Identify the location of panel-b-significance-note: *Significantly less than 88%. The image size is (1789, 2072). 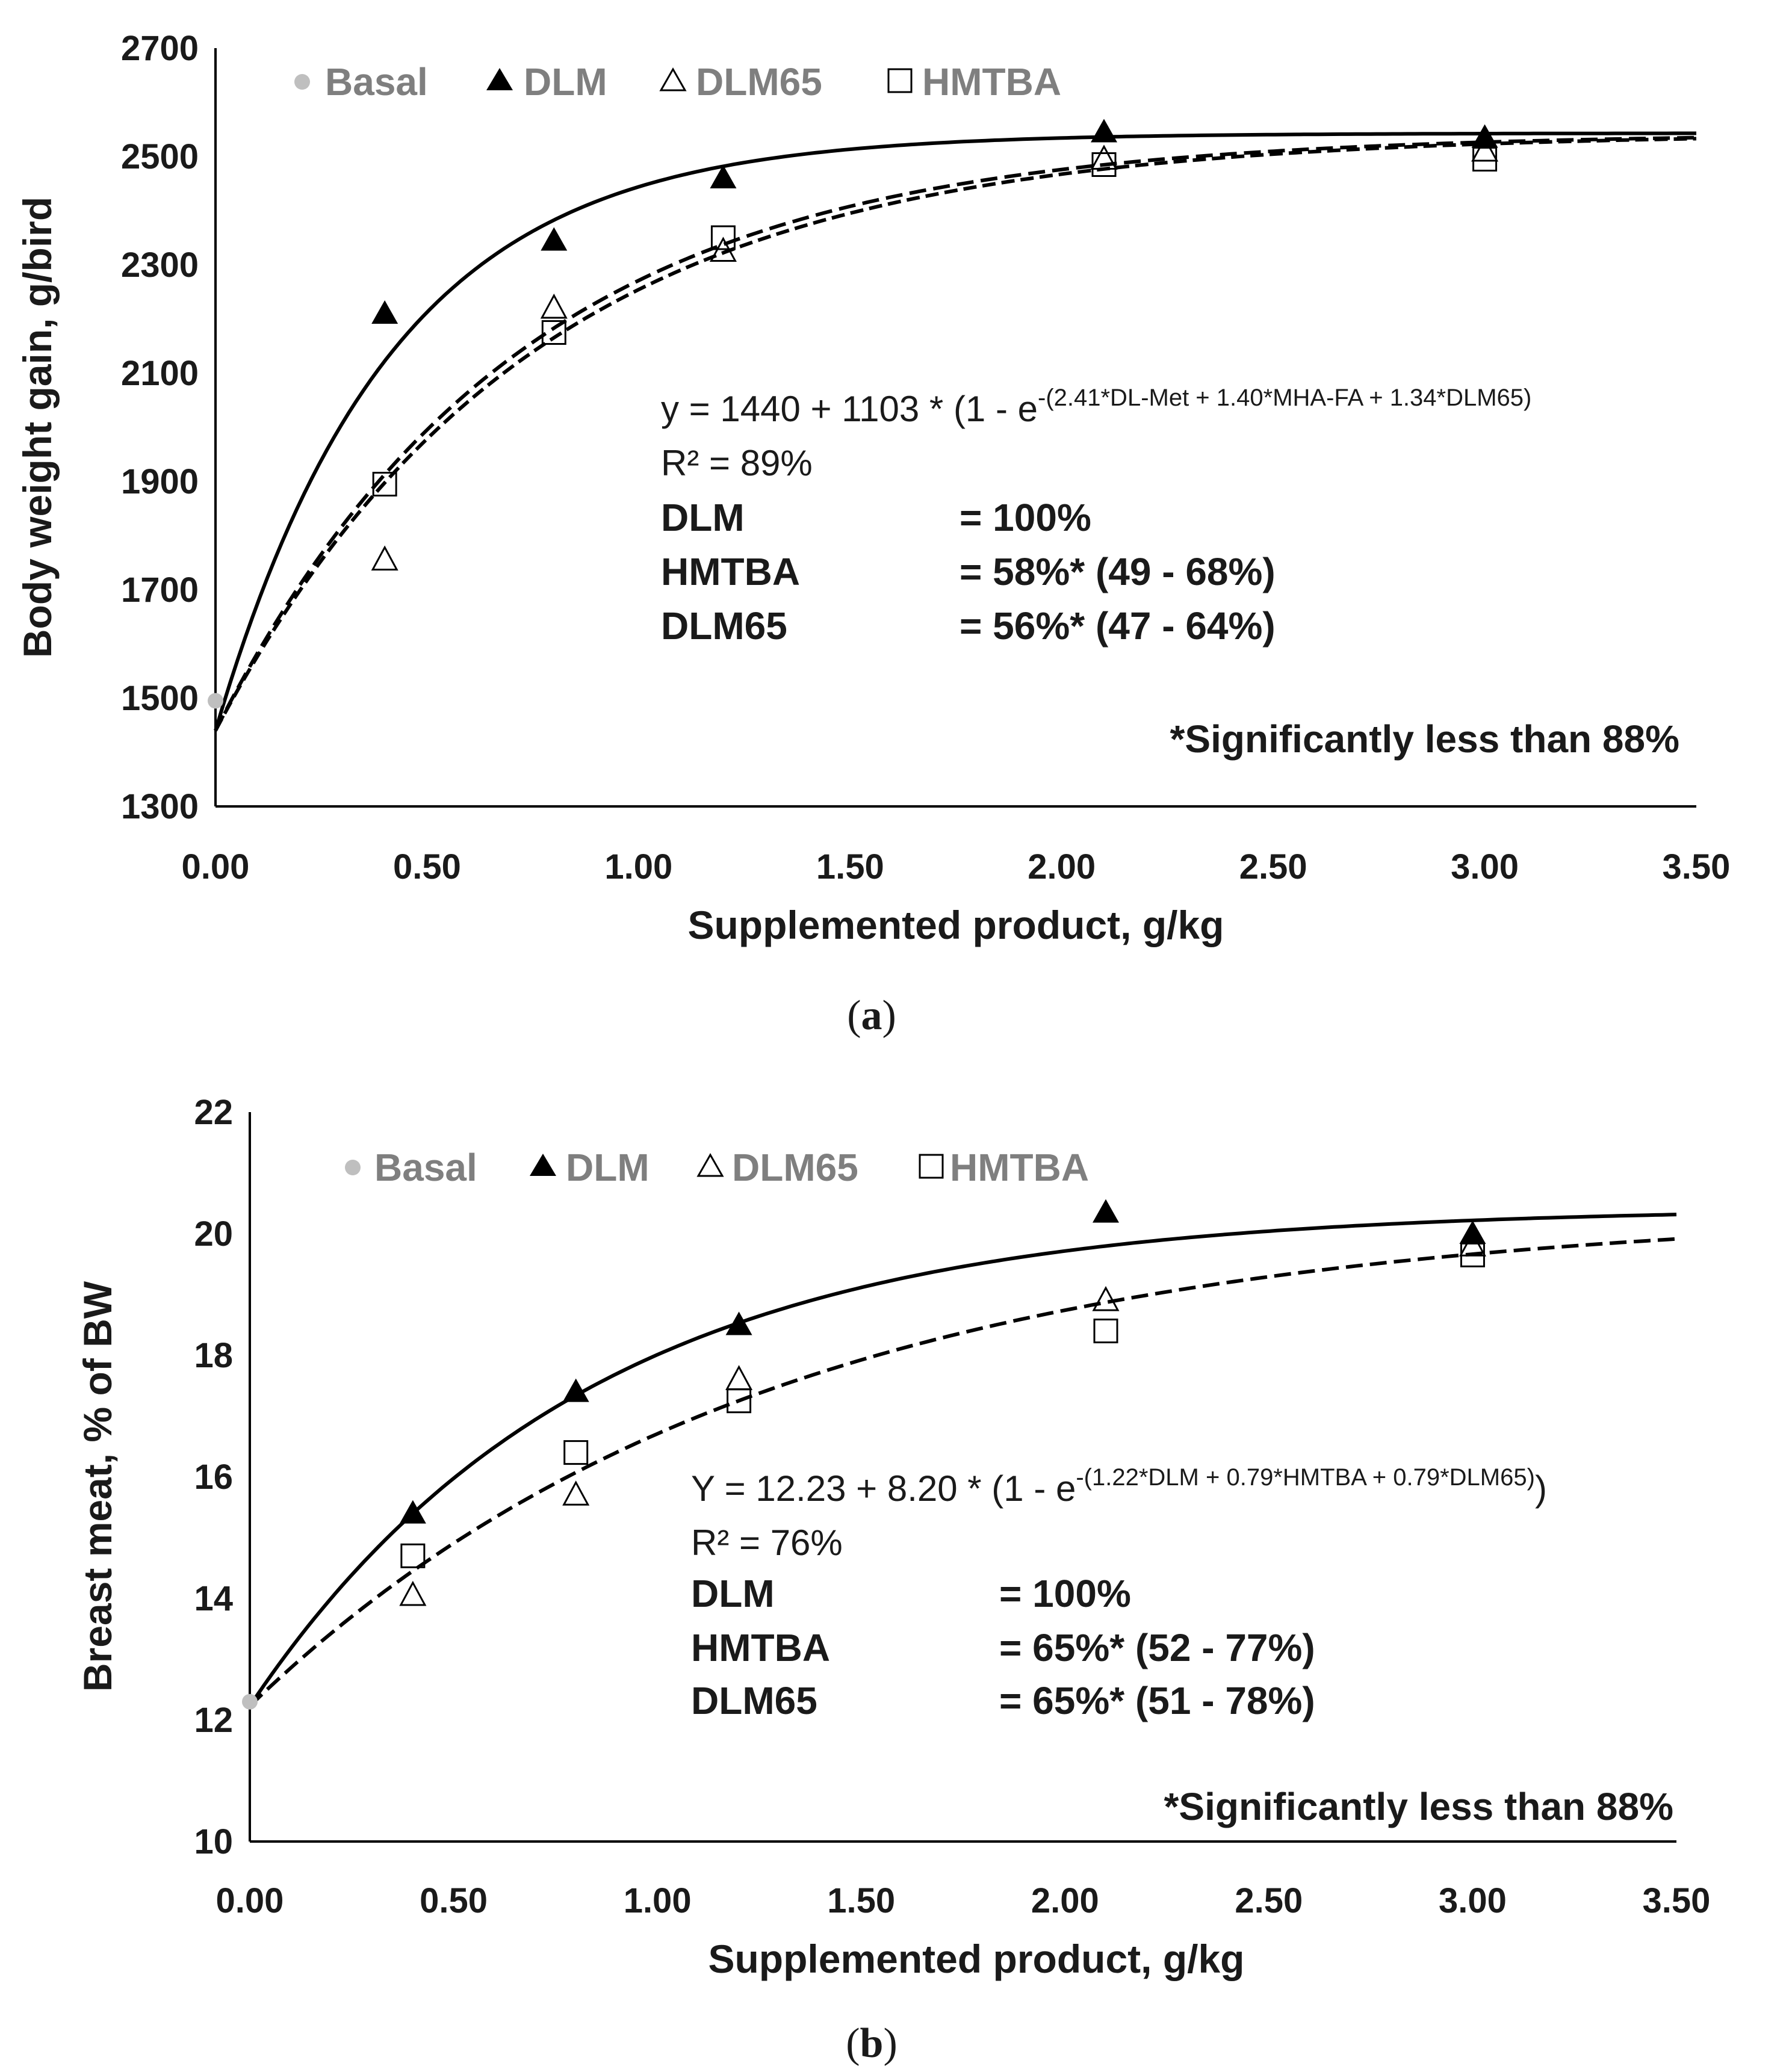
(1419, 1807).